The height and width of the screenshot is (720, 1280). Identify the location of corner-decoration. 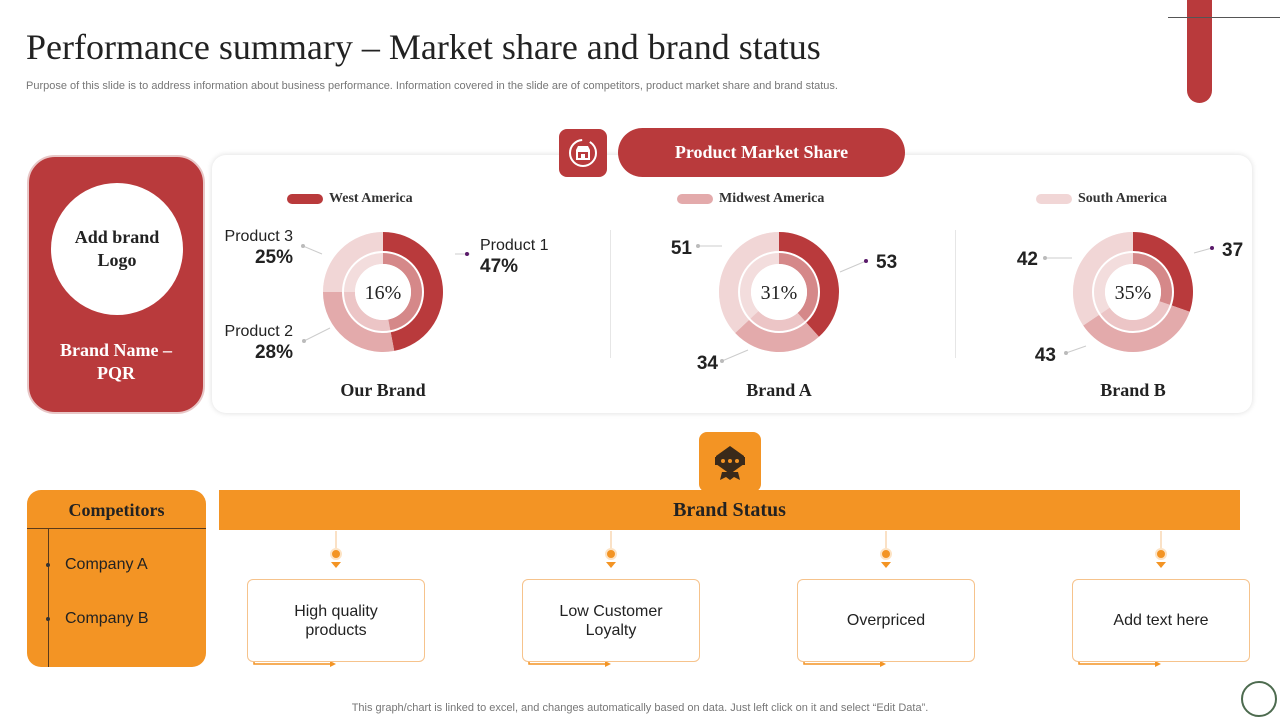
(1259, 699).